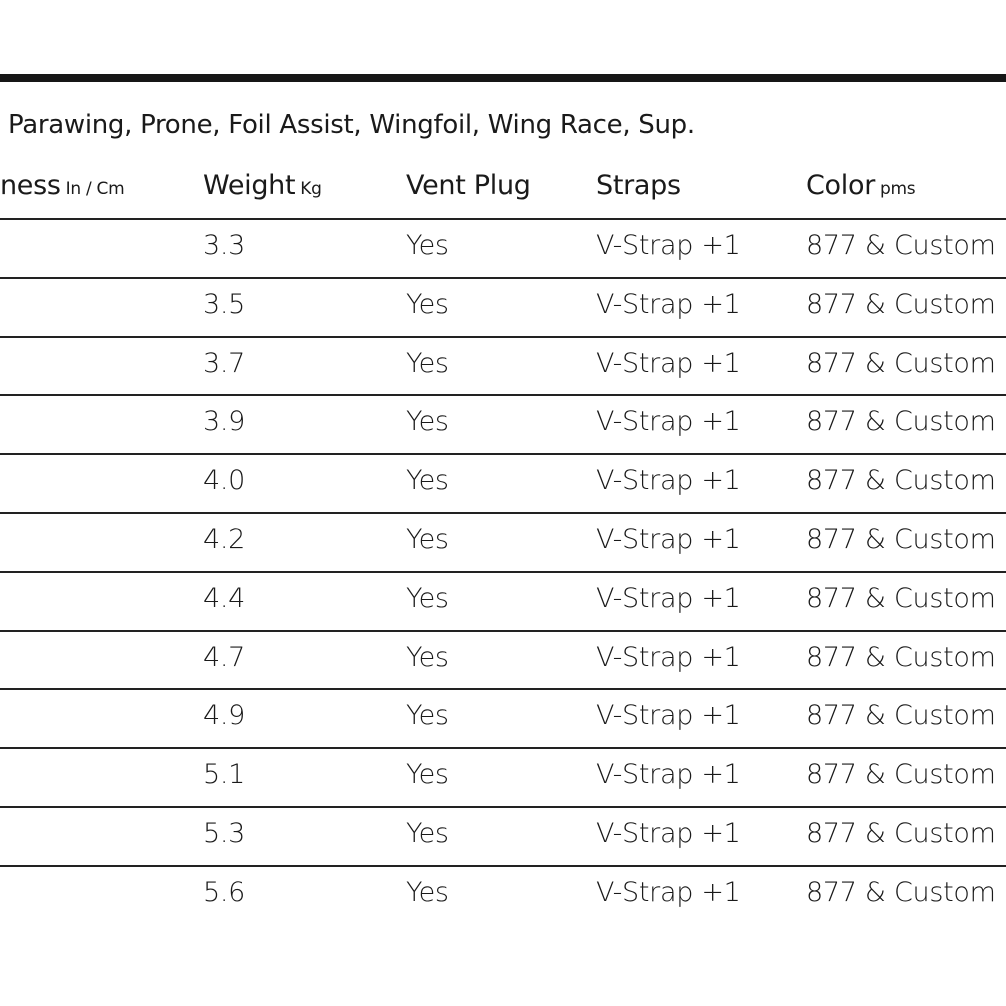  What do you see at coordinates (224, 481) in the screenshot?
I see `table-cell: 4.0` at bounding box center [224, 481].